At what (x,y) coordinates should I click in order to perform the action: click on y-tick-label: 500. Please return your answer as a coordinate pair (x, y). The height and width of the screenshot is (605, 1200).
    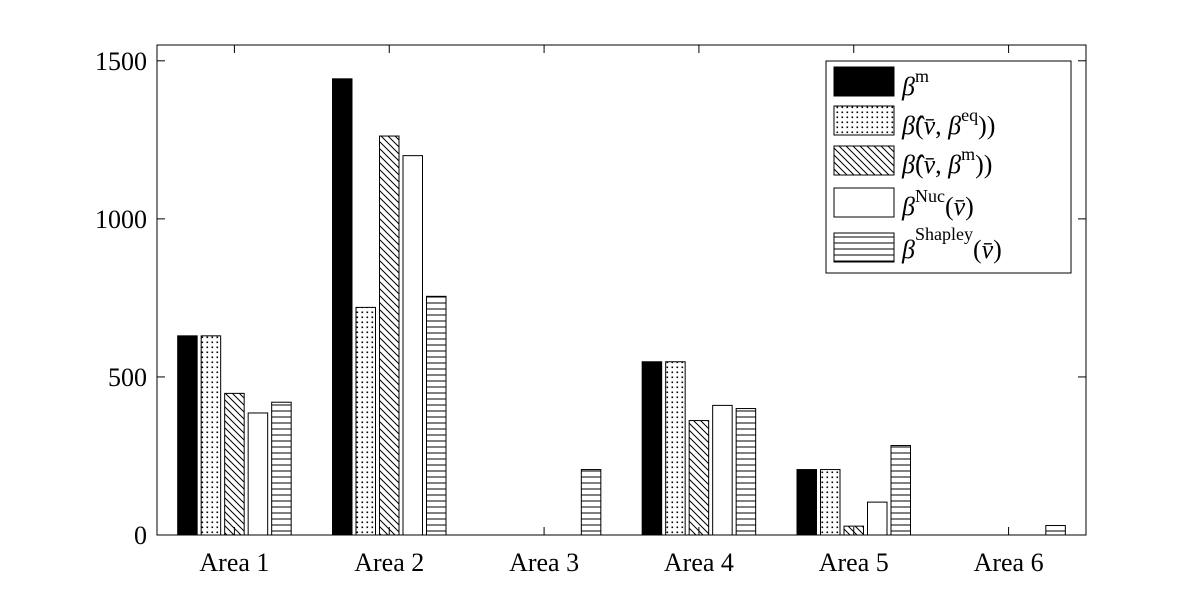
    Looking at the image, I should click on (127, 377).